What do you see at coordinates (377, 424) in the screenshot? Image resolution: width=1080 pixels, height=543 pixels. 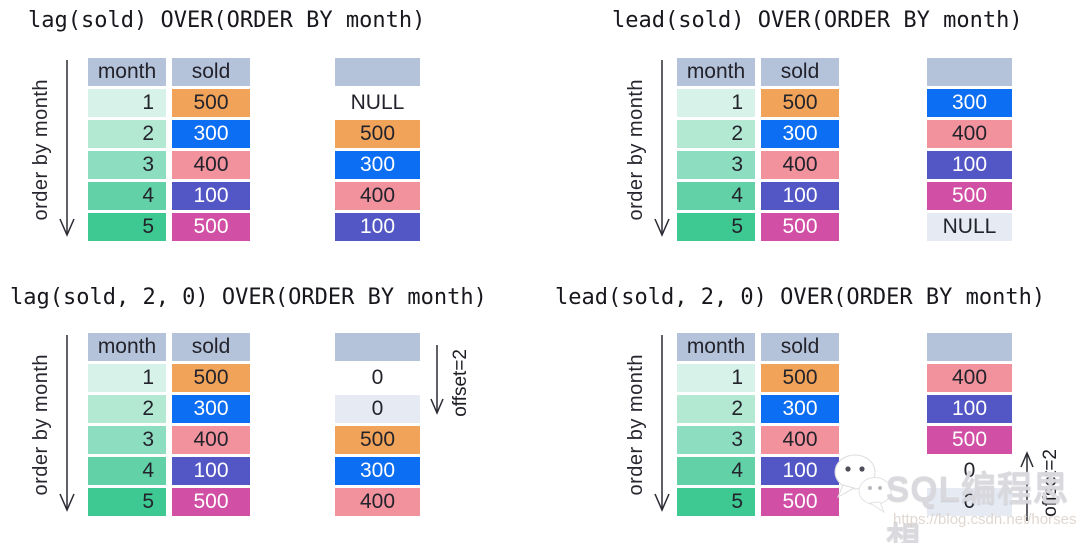 I see `result-column: 0 0 500 300 400` at bounding box center [377, 424].